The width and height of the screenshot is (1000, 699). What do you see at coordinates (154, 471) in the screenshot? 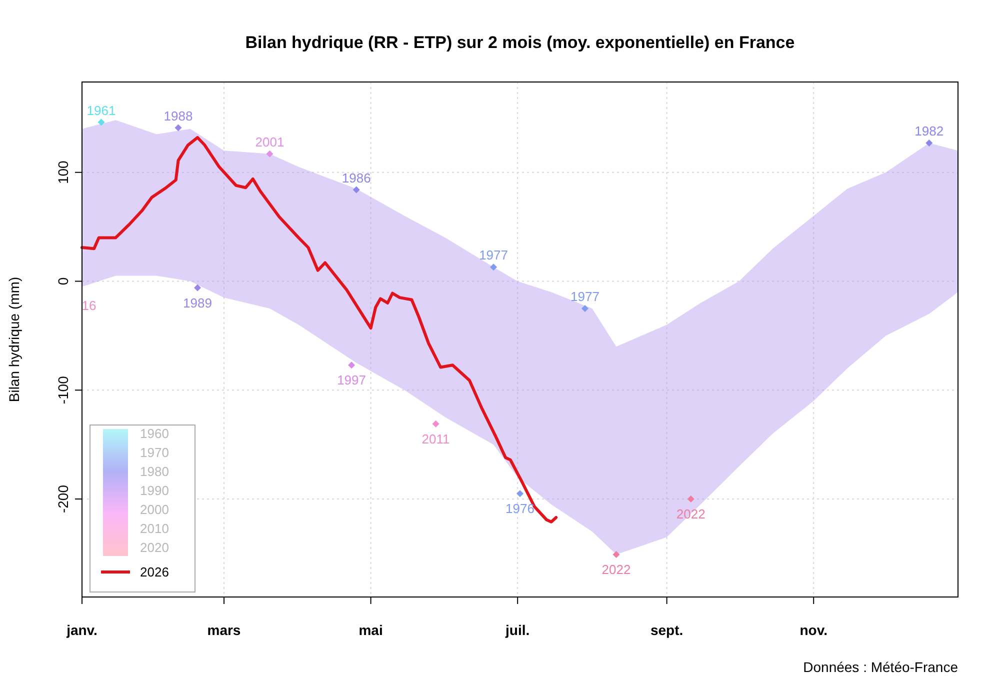
I see `annotation: 1980` at bounding box center [154, 471].